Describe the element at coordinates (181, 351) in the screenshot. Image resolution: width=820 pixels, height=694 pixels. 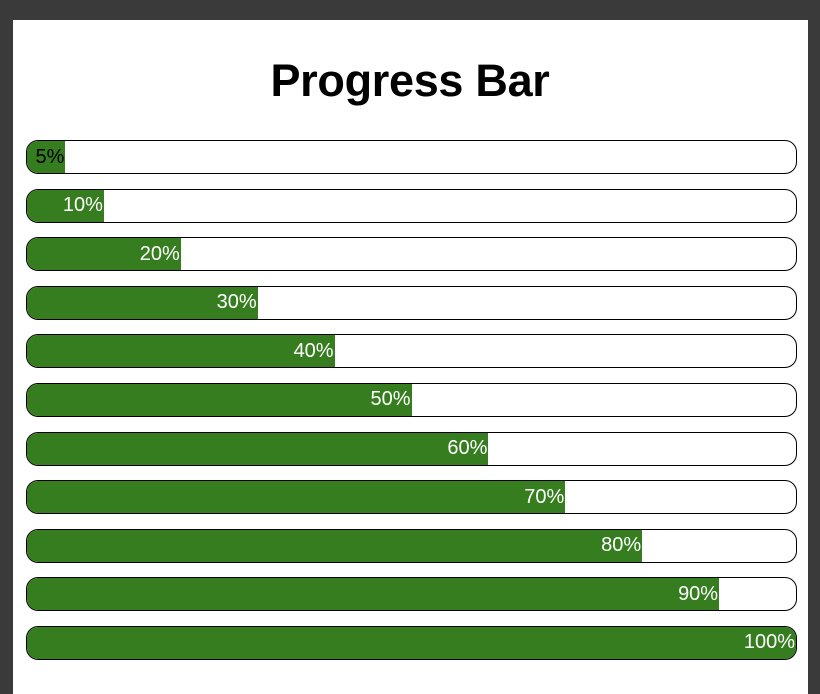
I see `progress-bar-fill: 40%` at that location.